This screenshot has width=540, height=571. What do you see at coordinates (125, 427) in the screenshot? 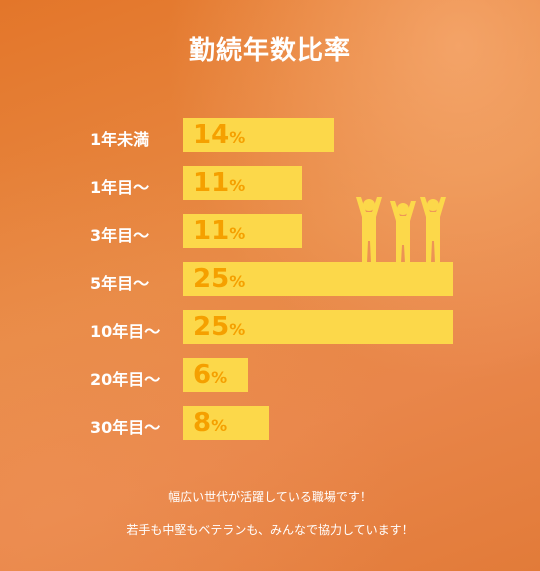
I see `category-label: 30年目〜` at bounding box center [125, 427].